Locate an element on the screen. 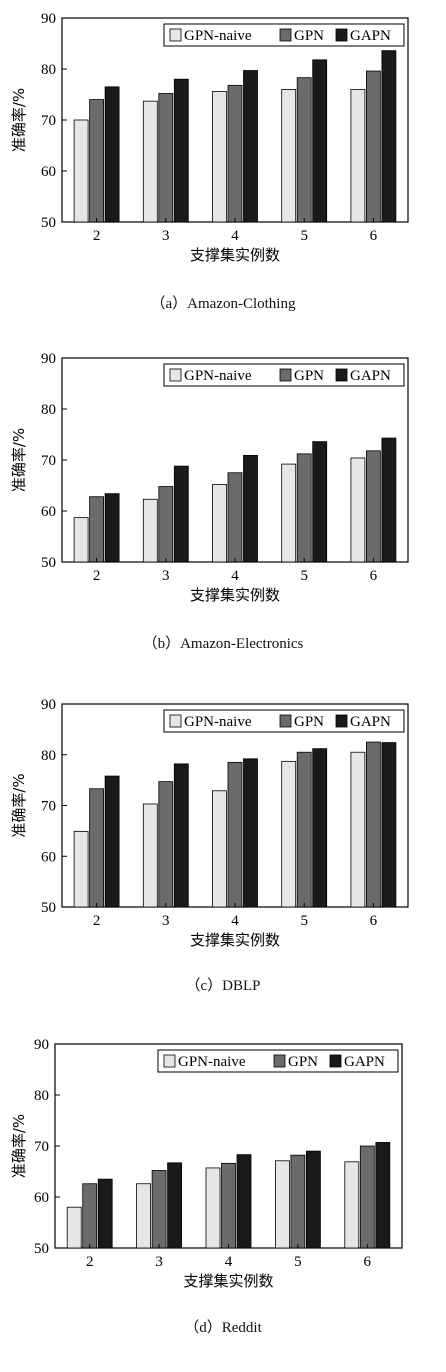 This screenshot has width=446, height=1372. chart-caption: （c）DBLP is located at coordinates (223, 986).